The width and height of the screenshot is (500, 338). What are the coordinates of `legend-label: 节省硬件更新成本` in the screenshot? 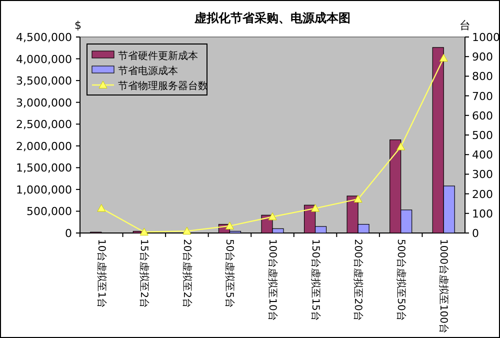 It's located at (158, 56).